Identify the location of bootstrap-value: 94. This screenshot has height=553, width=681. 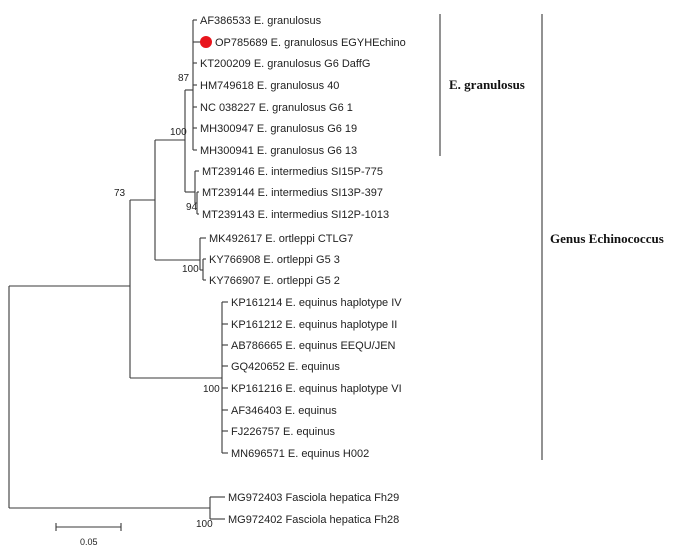
(192, 207).